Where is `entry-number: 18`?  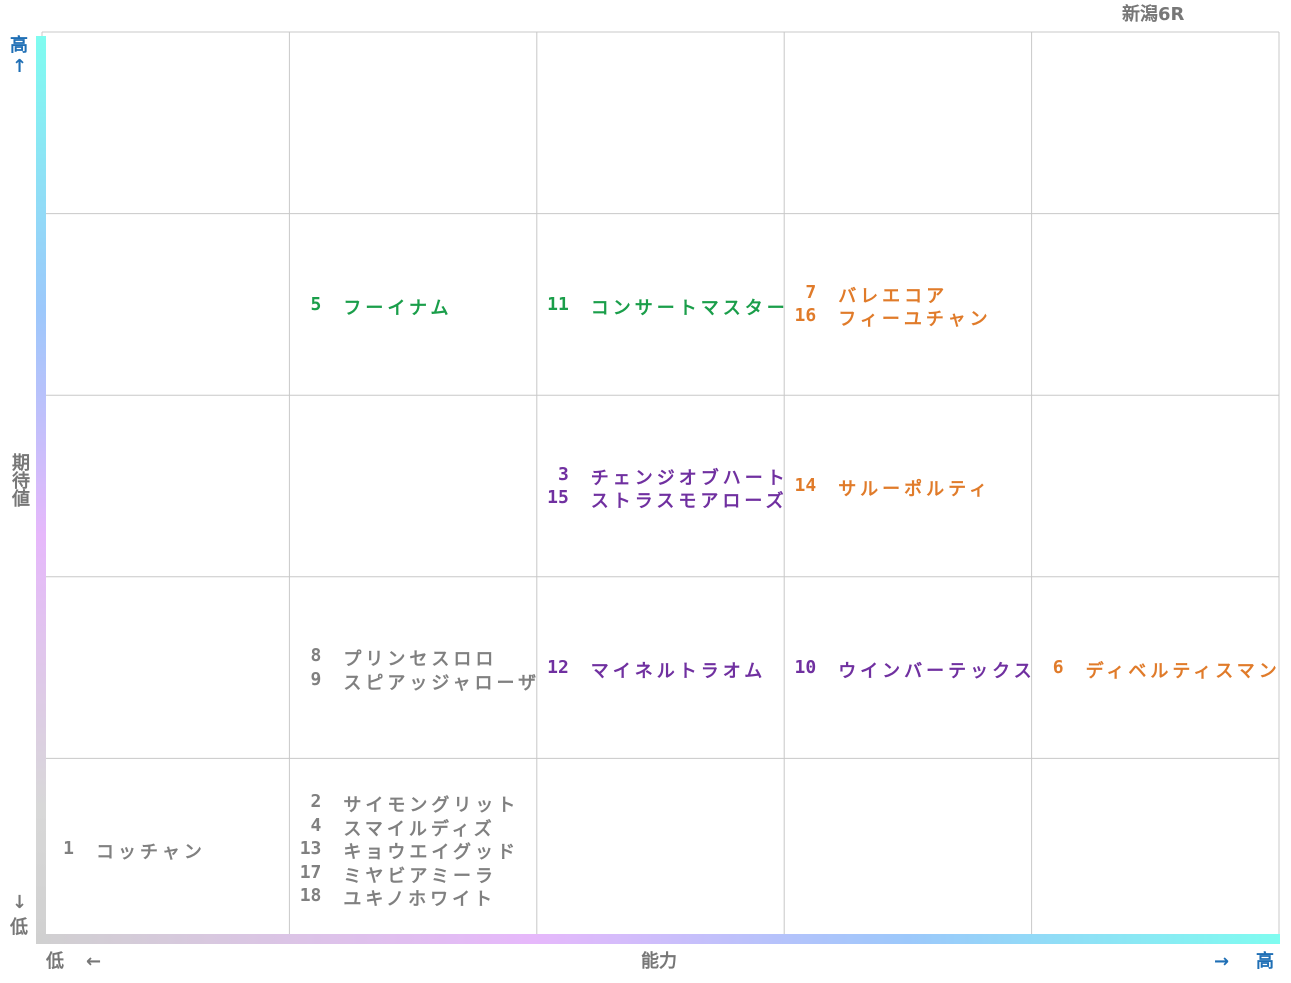
entry-number: 18 is located at coordinates (310, 896).